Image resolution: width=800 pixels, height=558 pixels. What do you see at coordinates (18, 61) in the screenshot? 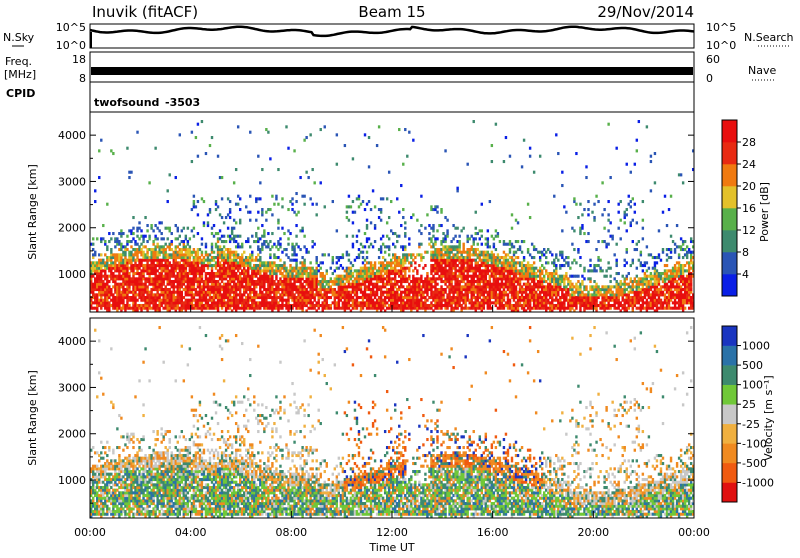
I see `freq-label: Freq.` at bounding box center [18, 61].